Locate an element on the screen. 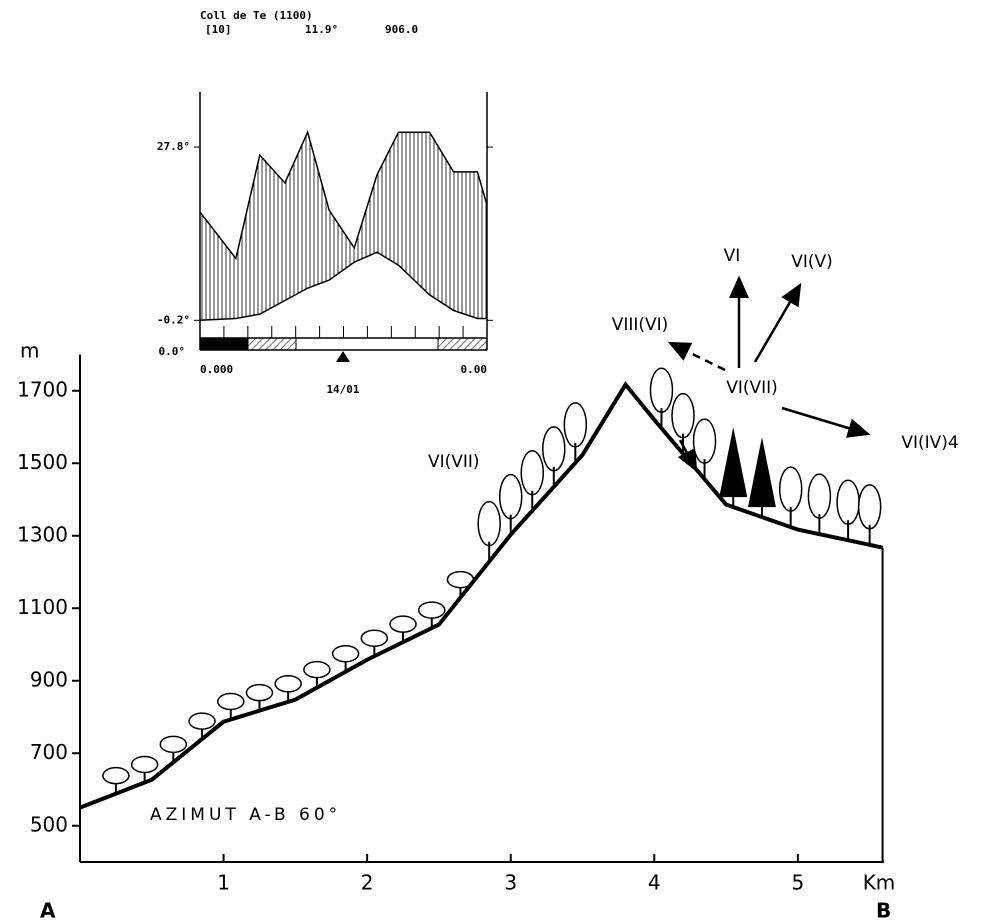 This screenshot has width=982, height=924. y-tick-label: 1300 is located at coordinates (42, 534).